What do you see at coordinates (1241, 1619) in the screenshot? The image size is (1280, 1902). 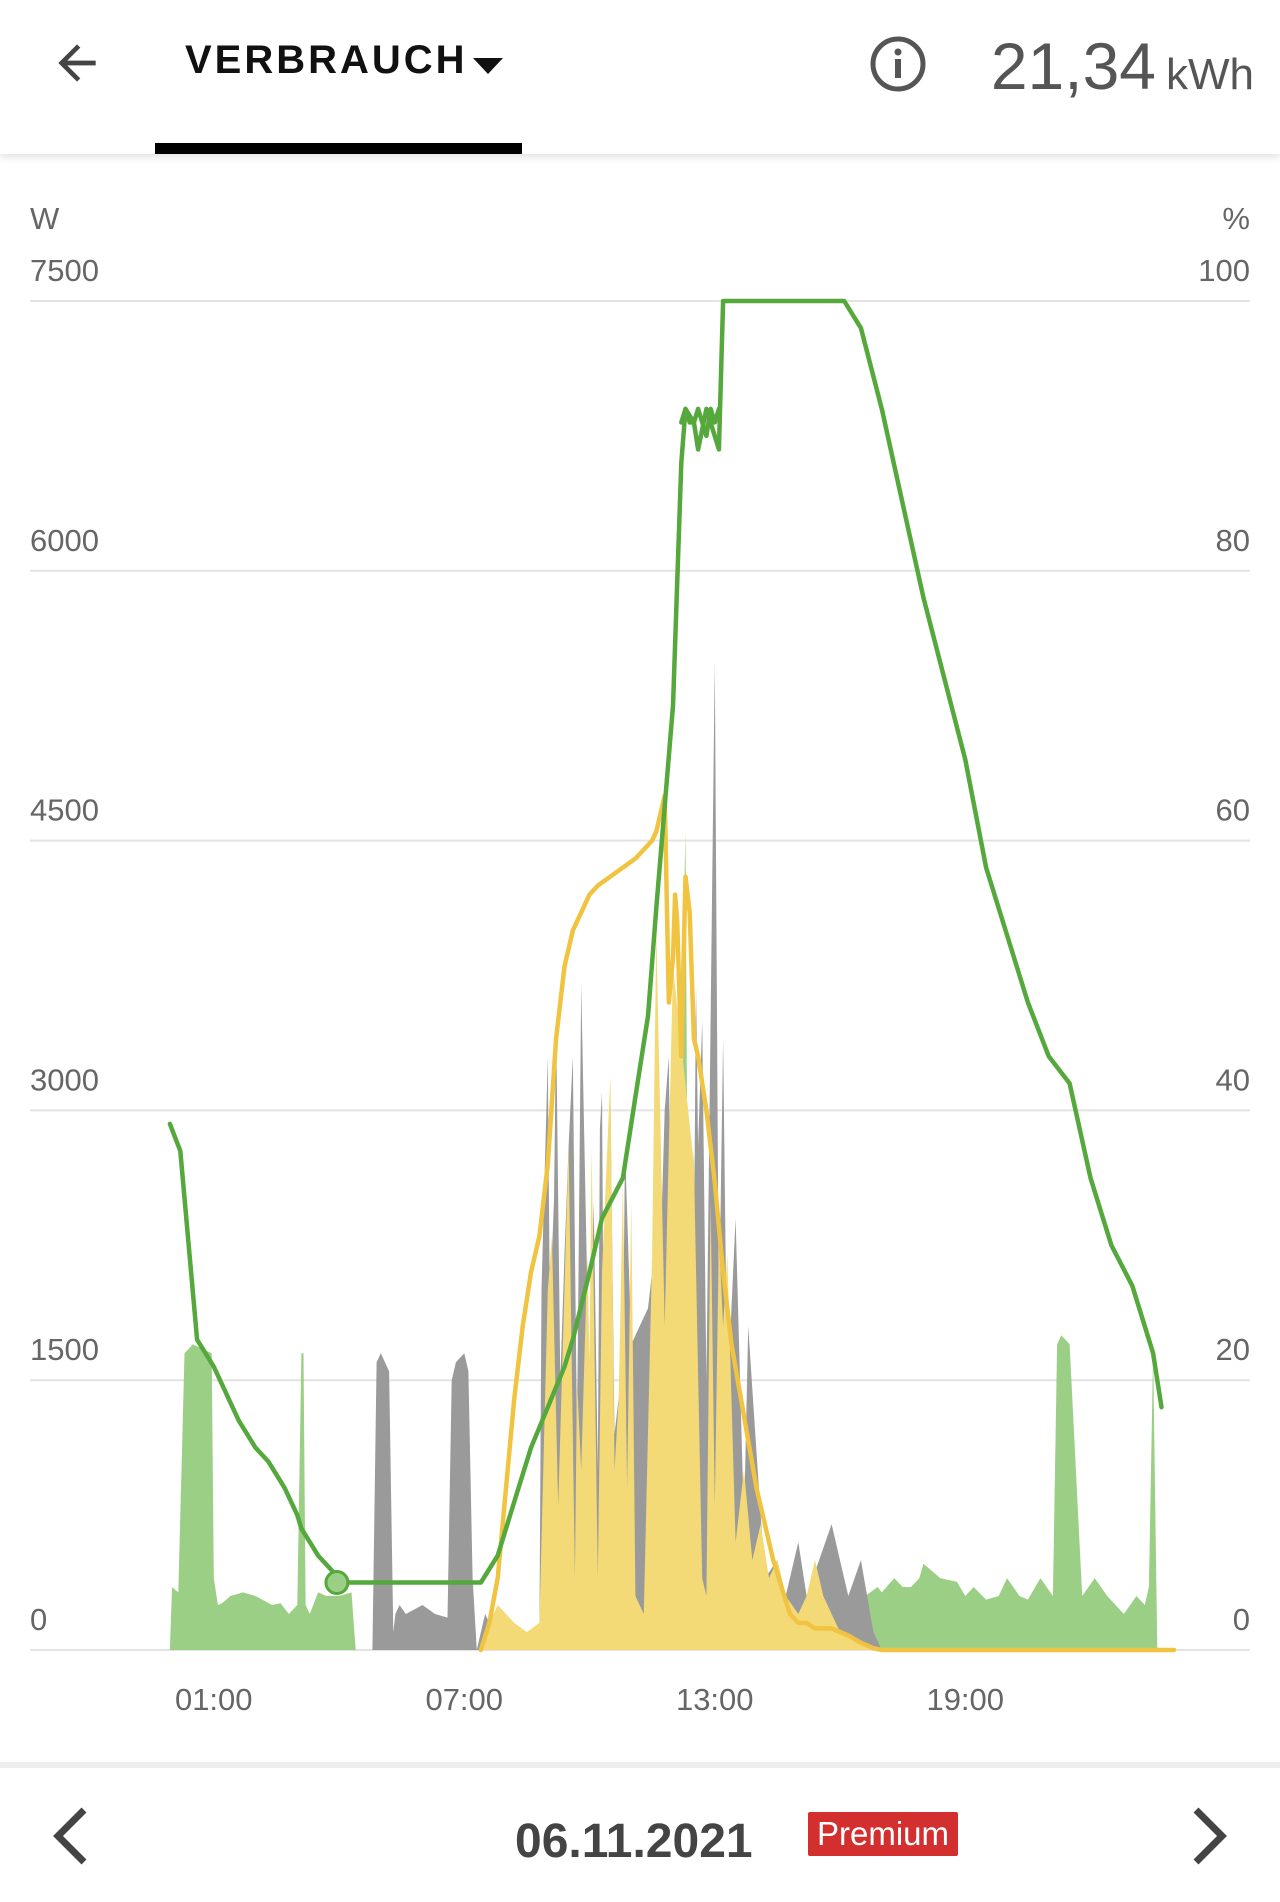 I see `right-axis-tick-label: 0` at bounding box center [1241, 1619].